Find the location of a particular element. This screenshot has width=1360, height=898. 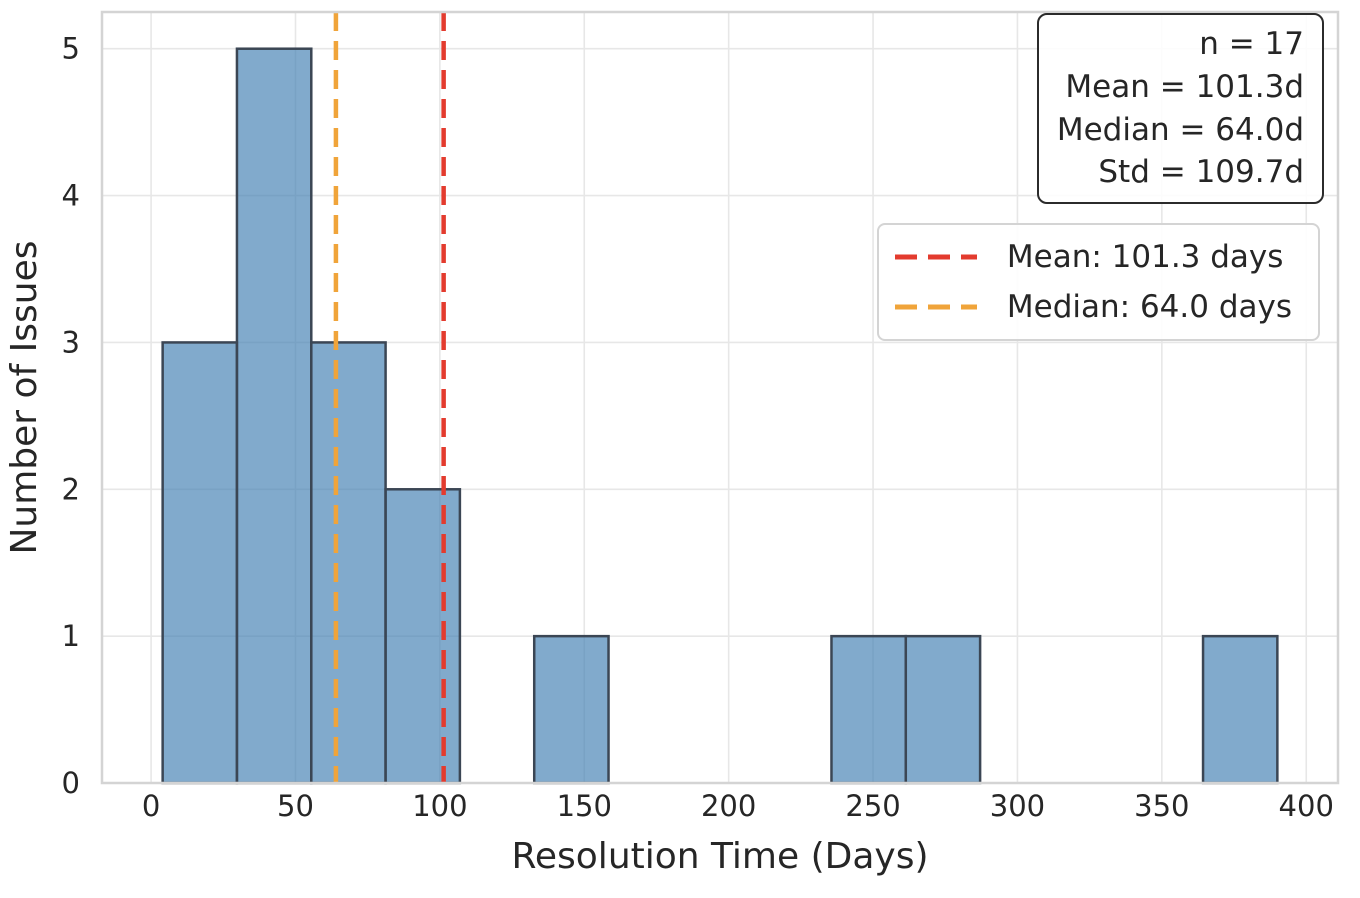

x-tick-label: 200 is located at coordinates (728, 806).